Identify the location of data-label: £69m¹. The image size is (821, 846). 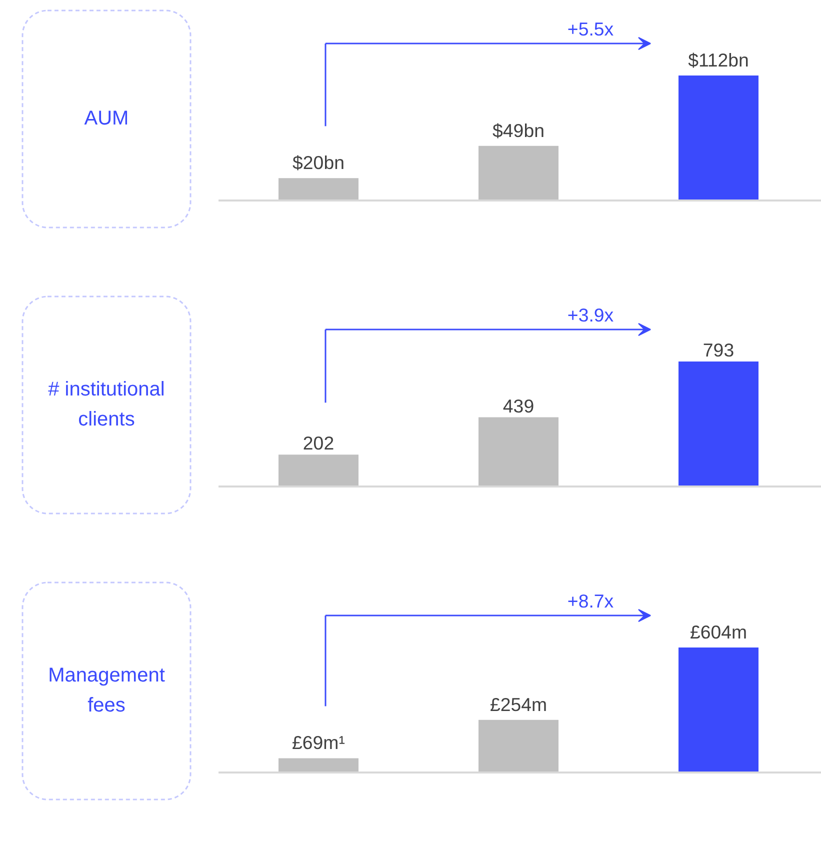
(318, 743).